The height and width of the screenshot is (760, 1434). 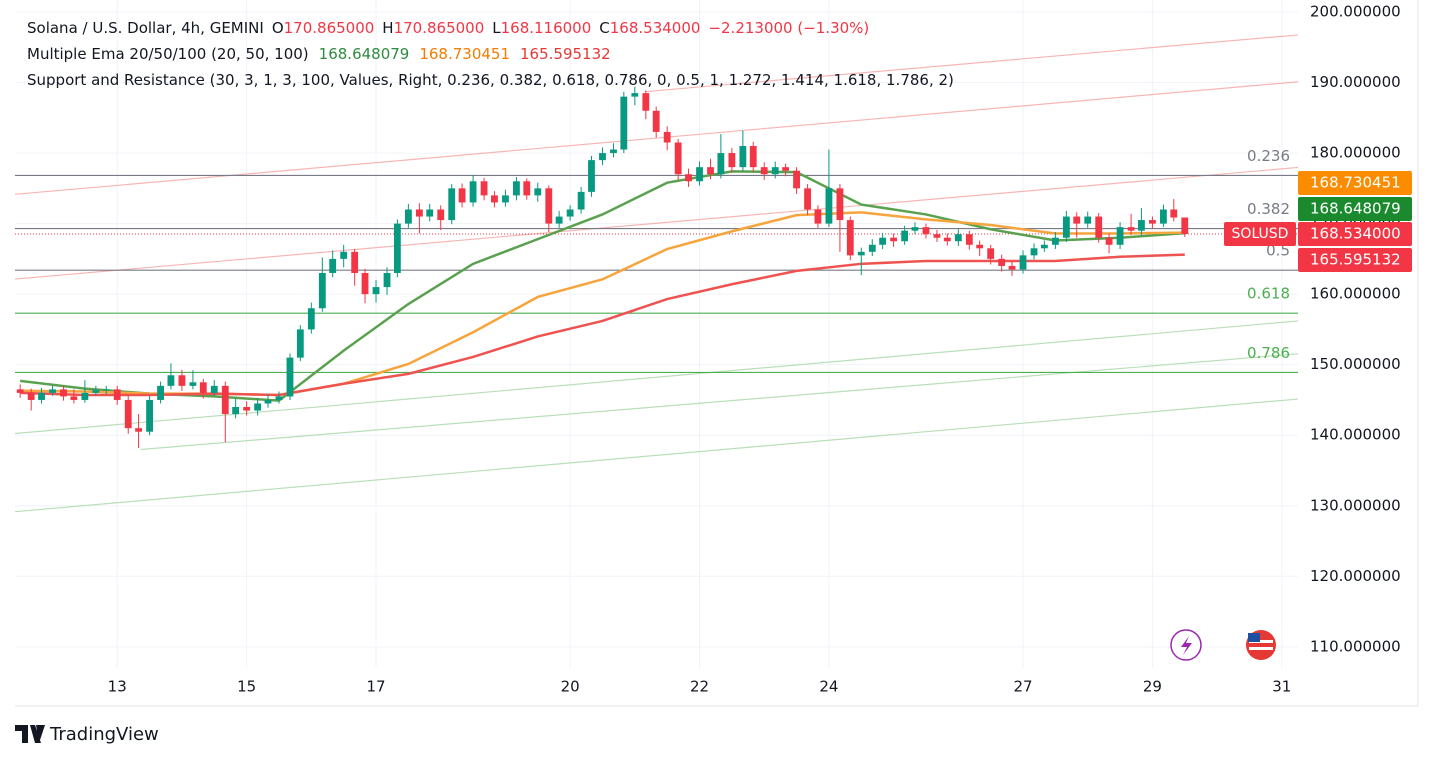 What do you see at coordinates (1260, 234) in the screenshot?
I see `symbol-box` at bounding box center [1260, 234].